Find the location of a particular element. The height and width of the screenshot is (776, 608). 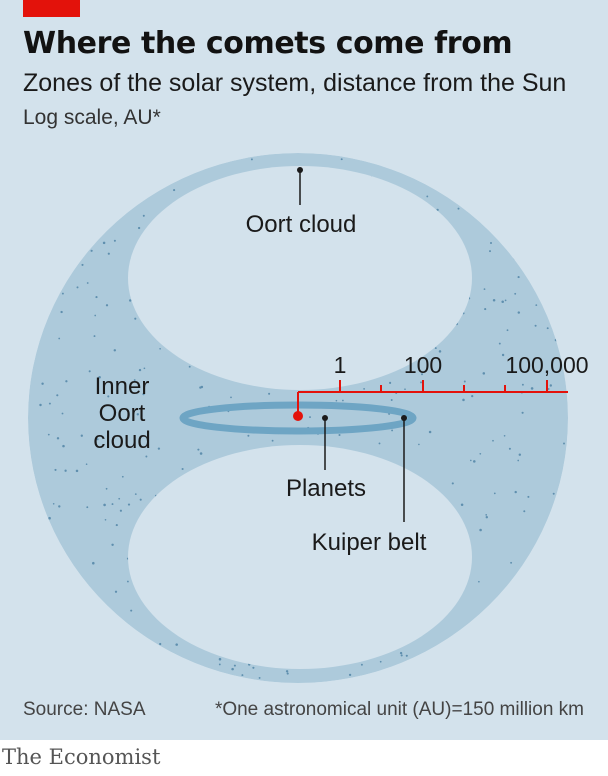

kuiper-belt-callout: Kuiper belt is located at coordinates (369, 485).